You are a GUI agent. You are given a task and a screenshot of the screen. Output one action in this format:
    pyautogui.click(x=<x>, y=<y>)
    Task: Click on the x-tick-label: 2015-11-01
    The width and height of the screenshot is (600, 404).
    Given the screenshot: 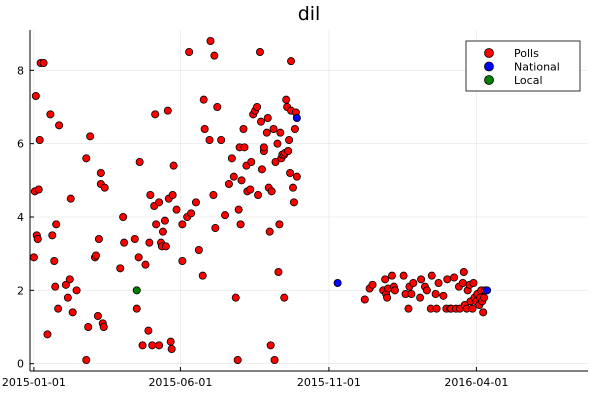 What is the action you would take?
    pyautogui.click(x=329, y=382)
    